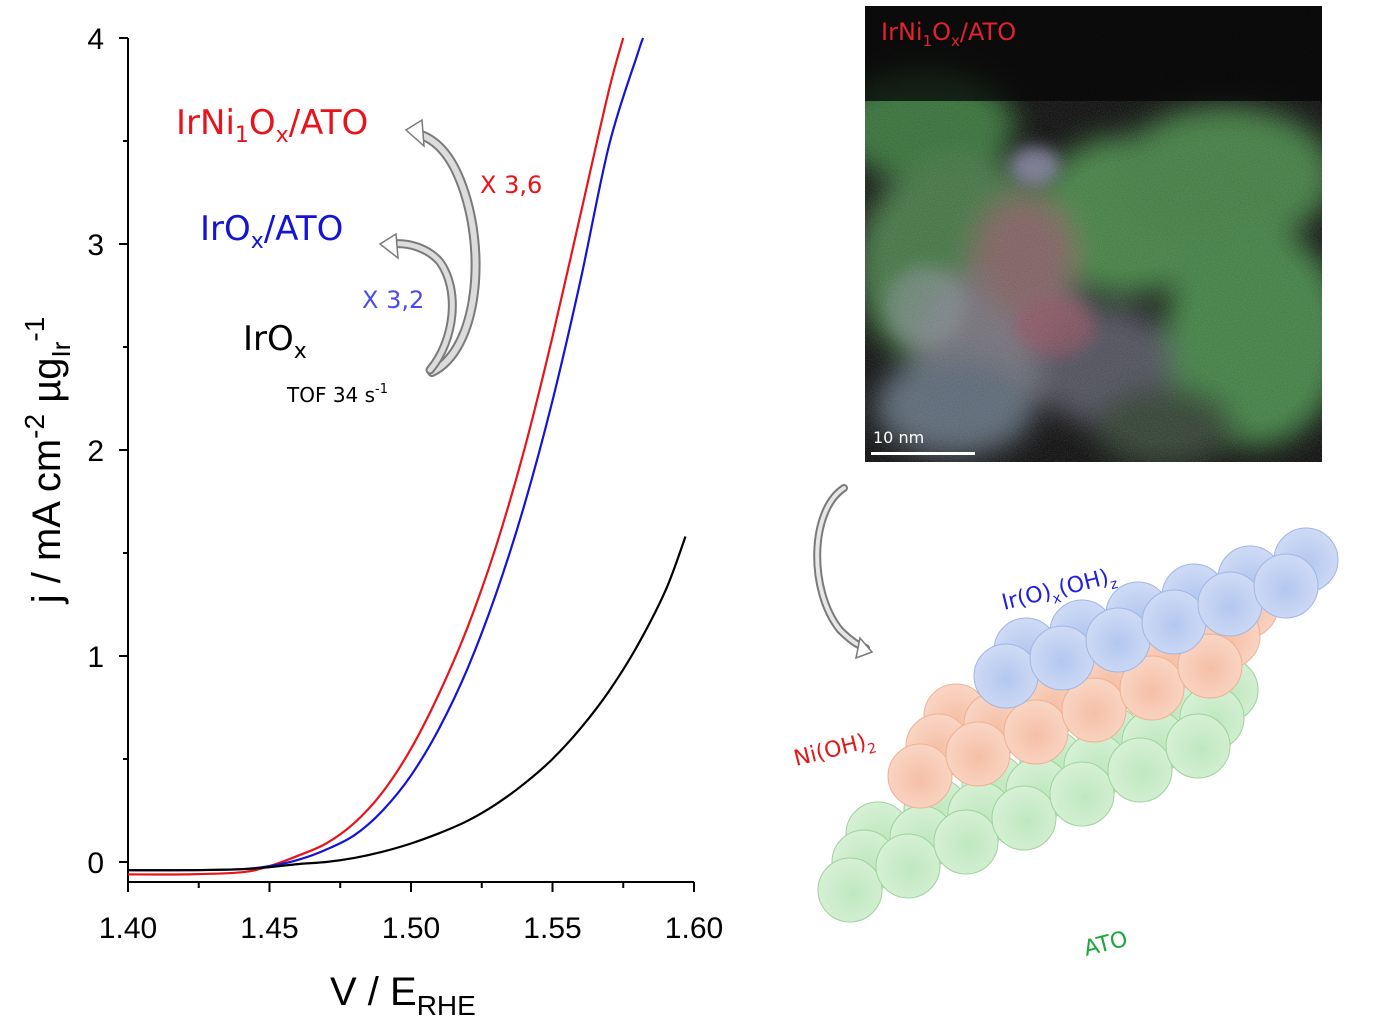 The image size is (1381, 1028). What do you see at coordinates (403, 995) in the screenshot?
I see `x-axis-title: V / ERHE` at bounding box center [403, 995].